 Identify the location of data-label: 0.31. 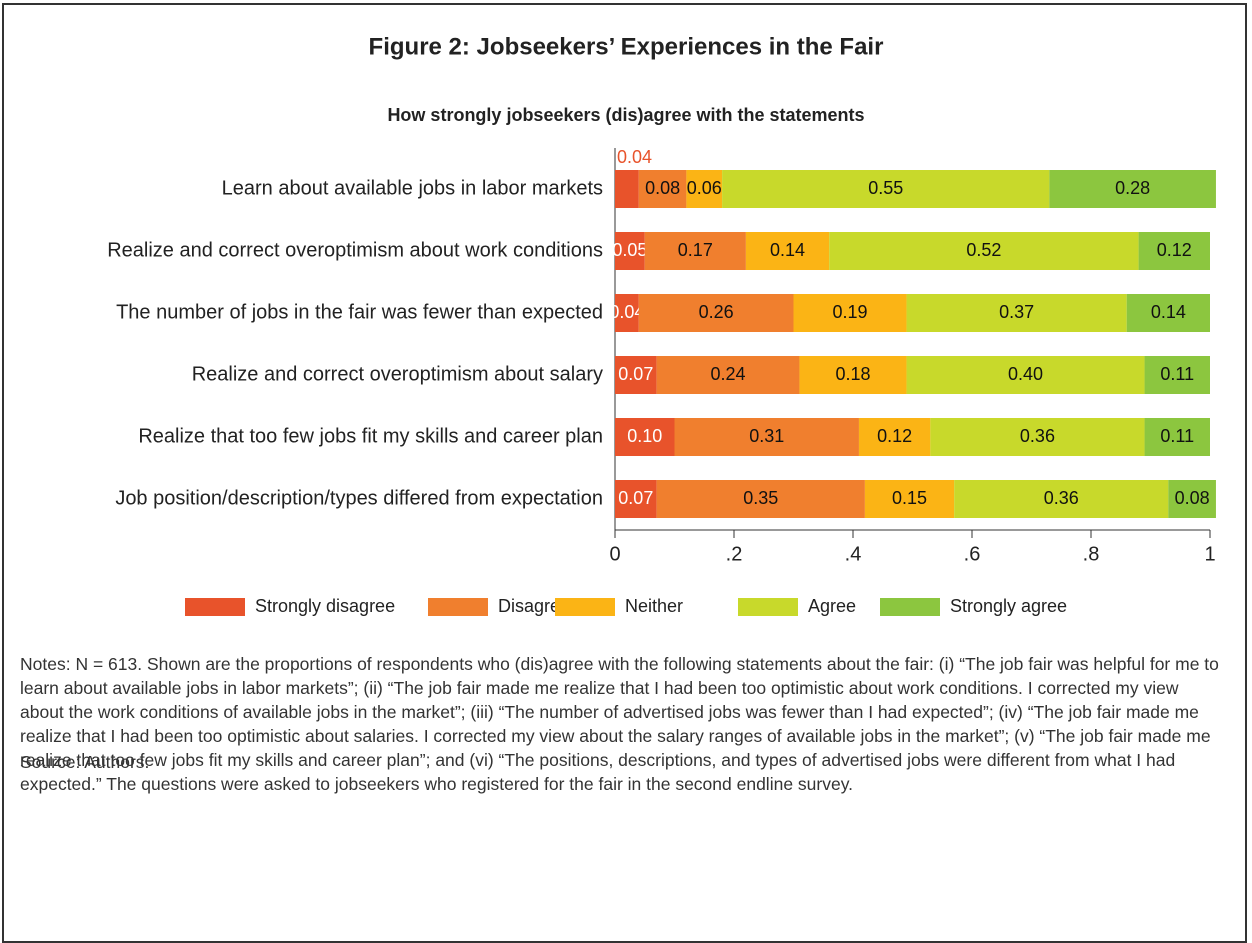
(766, 436).